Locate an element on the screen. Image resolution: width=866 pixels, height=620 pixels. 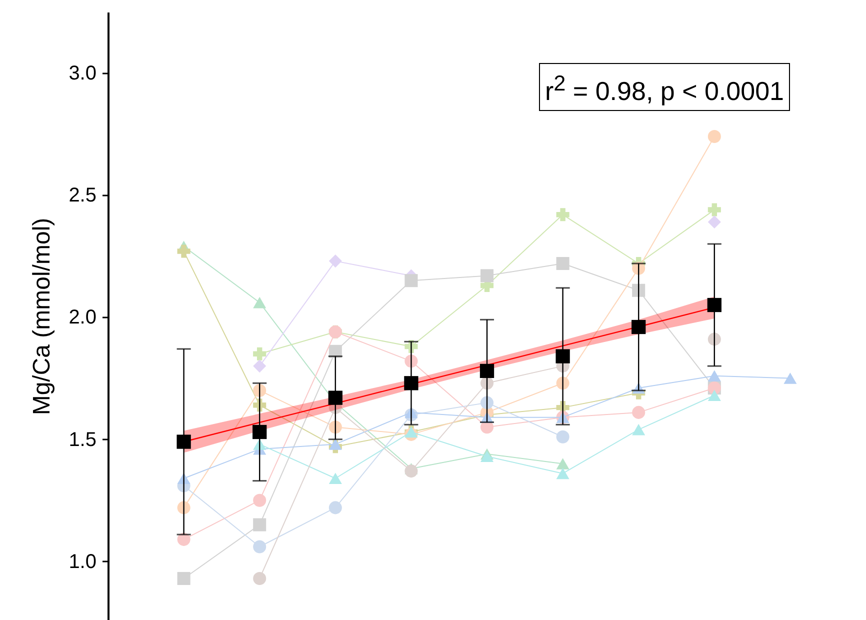
y-tick-label: 3.0 is located at coordinates (82, 73).